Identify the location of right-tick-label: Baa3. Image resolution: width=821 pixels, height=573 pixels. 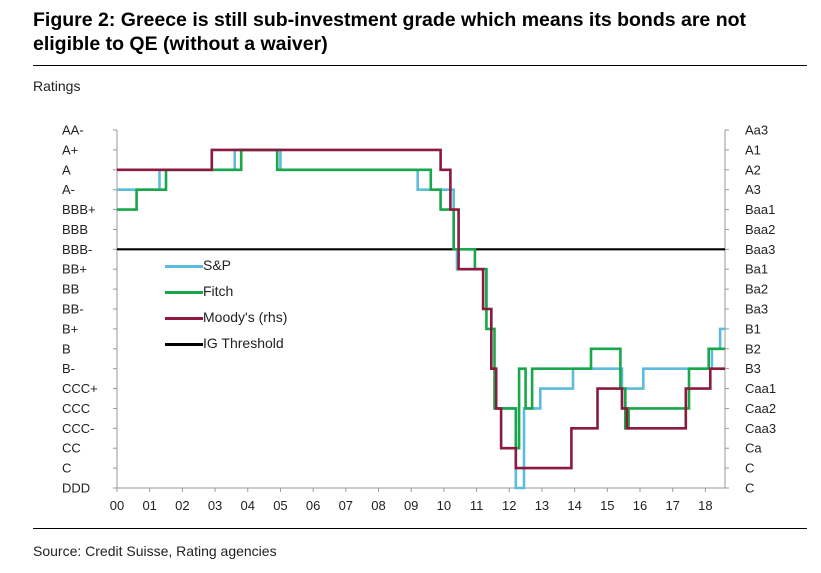
(760, 249).